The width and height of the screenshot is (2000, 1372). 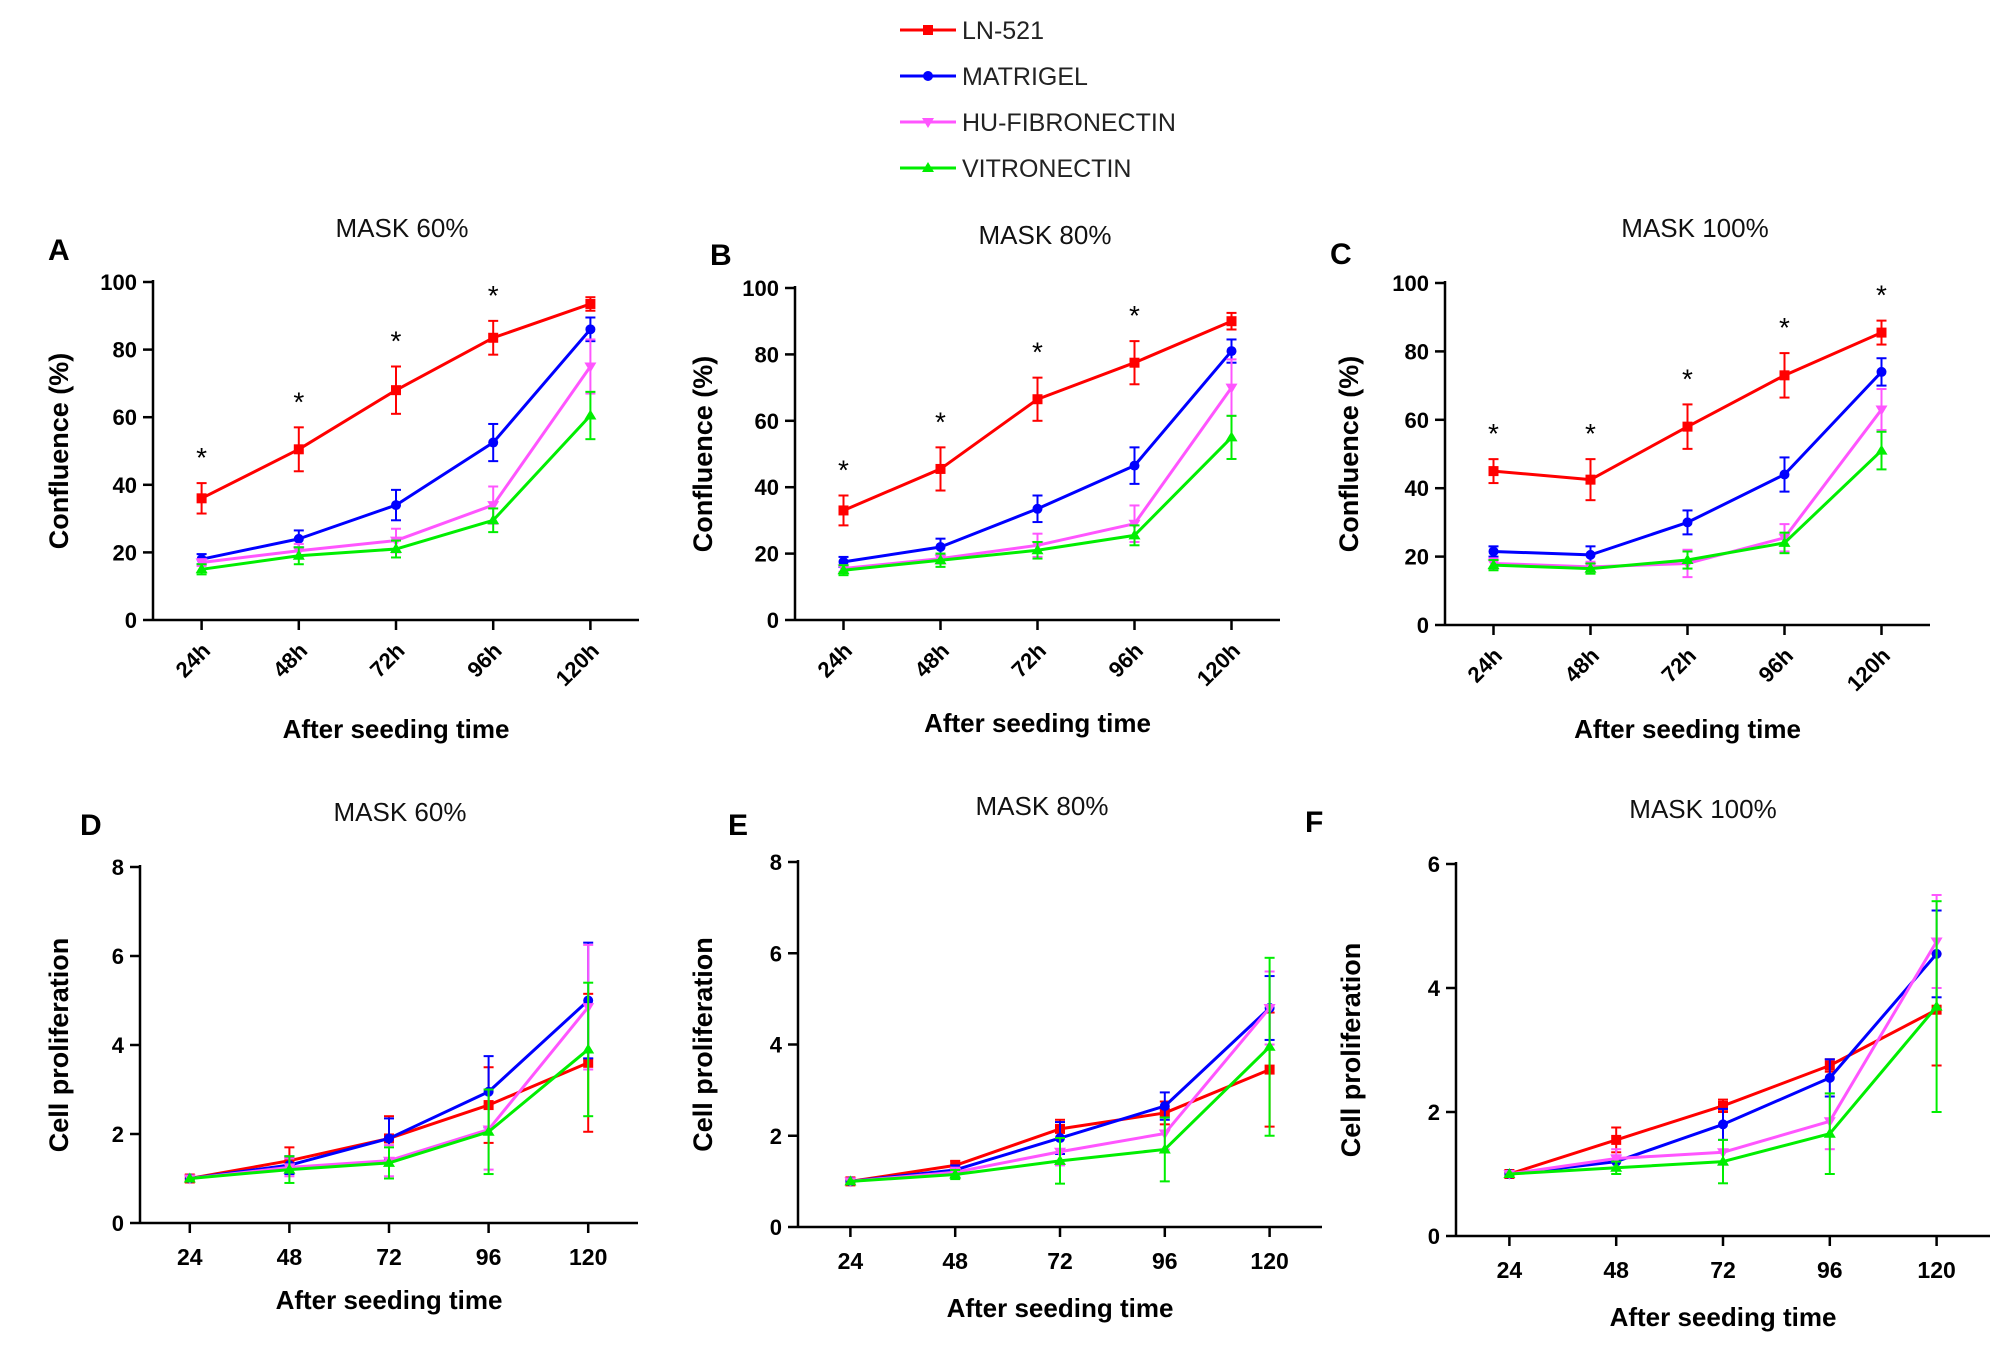 I want to click on series-line, so click(x=396, y=444).